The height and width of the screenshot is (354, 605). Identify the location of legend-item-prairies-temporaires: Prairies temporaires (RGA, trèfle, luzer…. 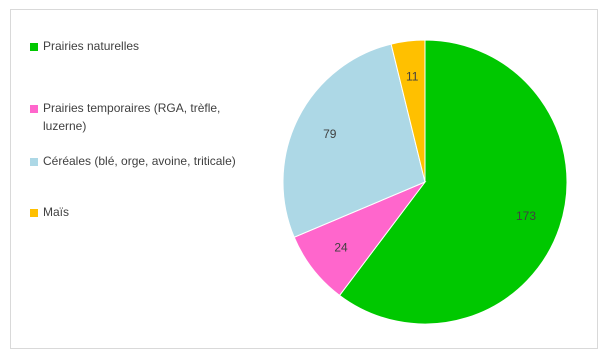
(145, 118).